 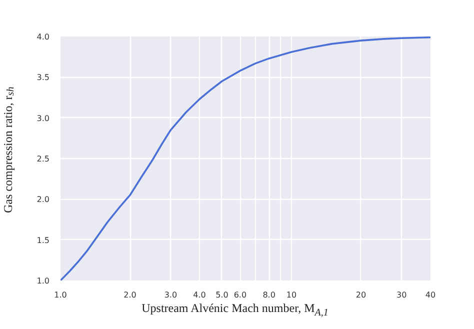 I want to click on x-tick-label: 10, so click(x=291, y=295).